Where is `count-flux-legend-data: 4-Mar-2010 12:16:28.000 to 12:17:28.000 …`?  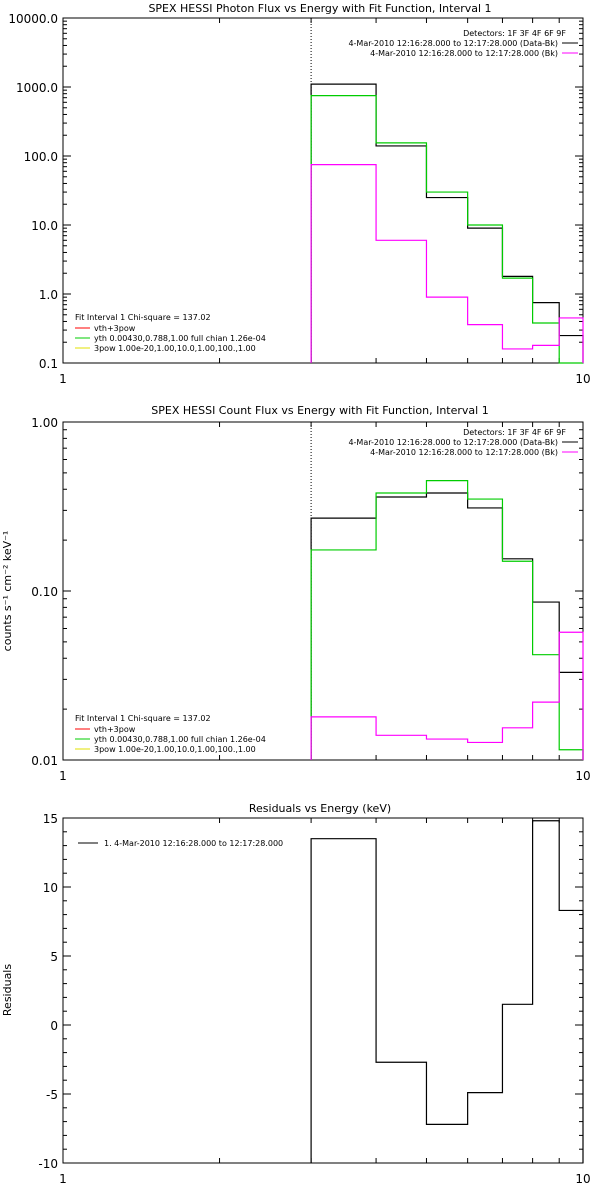 count-flux-legend-data: 4-Mar-2010 12:16:28.000 to 12:17:28.000 … is located at coordinates (453, 442).